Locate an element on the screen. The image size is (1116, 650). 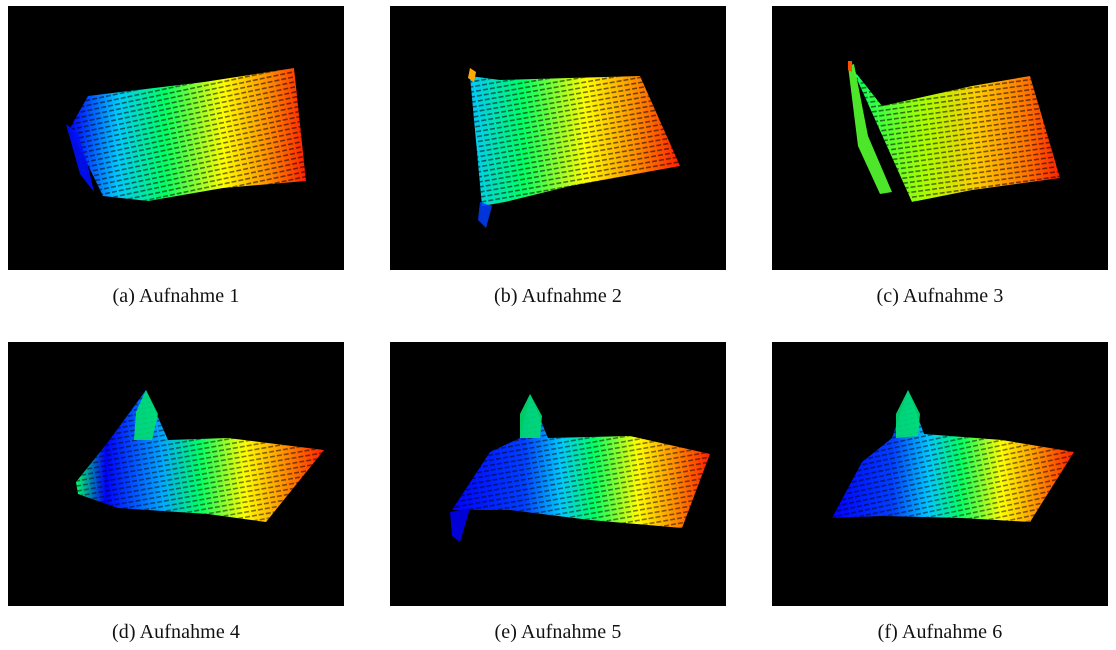
caption-c: (c) Aufnahme 3 is located at coordinates (940, 296).